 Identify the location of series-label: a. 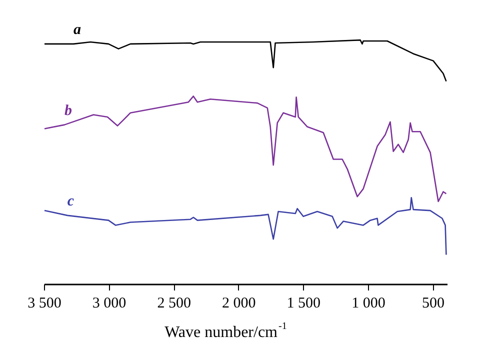
(78, 30).